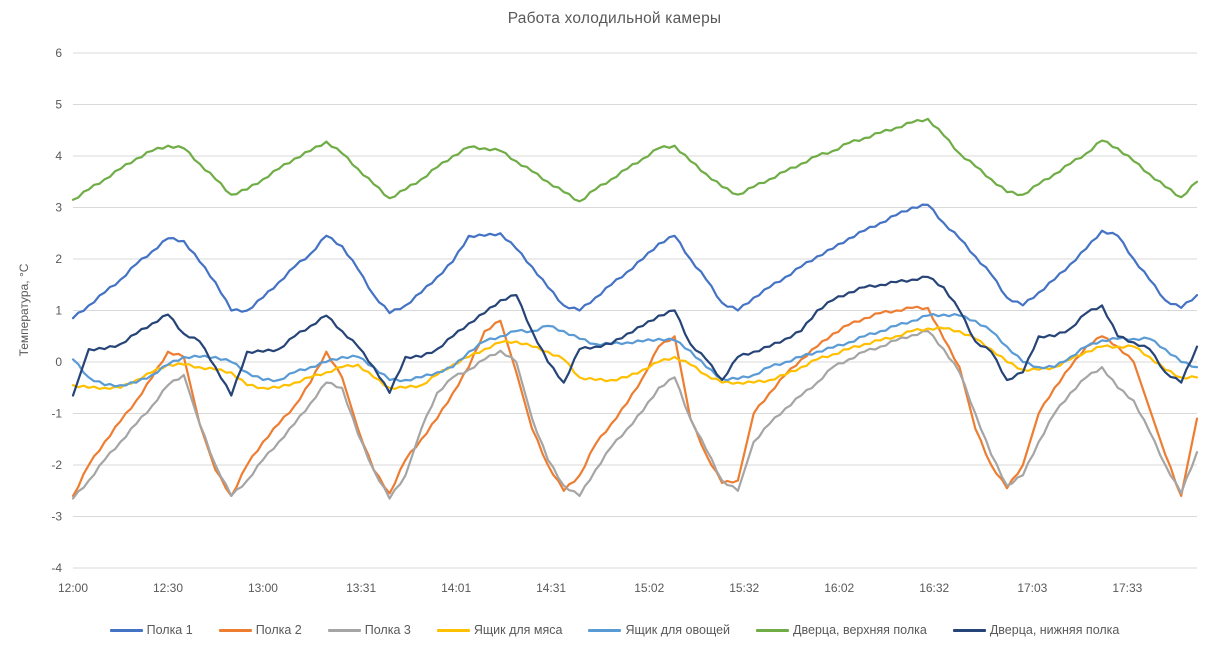  I want to click on chart-title: Работа холодильной камеры, so click(614, 18).